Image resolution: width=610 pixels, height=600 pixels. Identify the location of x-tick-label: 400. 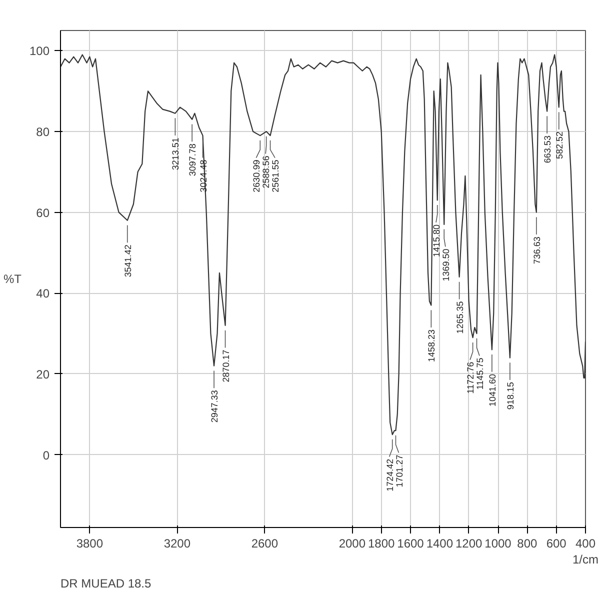
(585, 543).